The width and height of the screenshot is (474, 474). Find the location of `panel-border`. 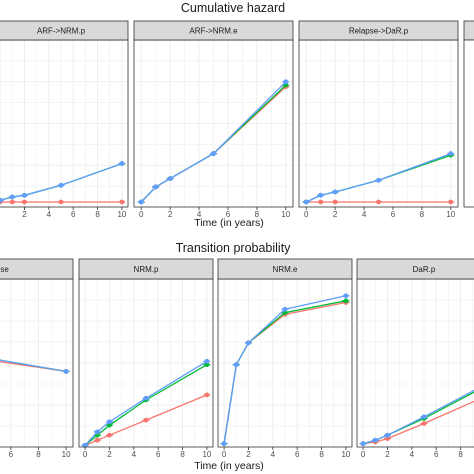

panel-border is located at coordinates (37, 363).